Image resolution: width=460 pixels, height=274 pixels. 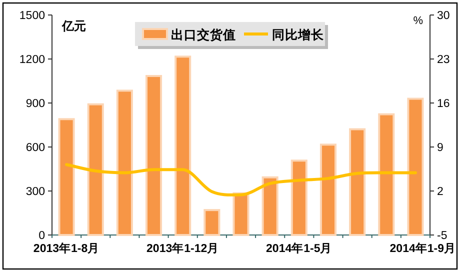 I want to click on y2-axis-title: %, so click(x=418, y=21).